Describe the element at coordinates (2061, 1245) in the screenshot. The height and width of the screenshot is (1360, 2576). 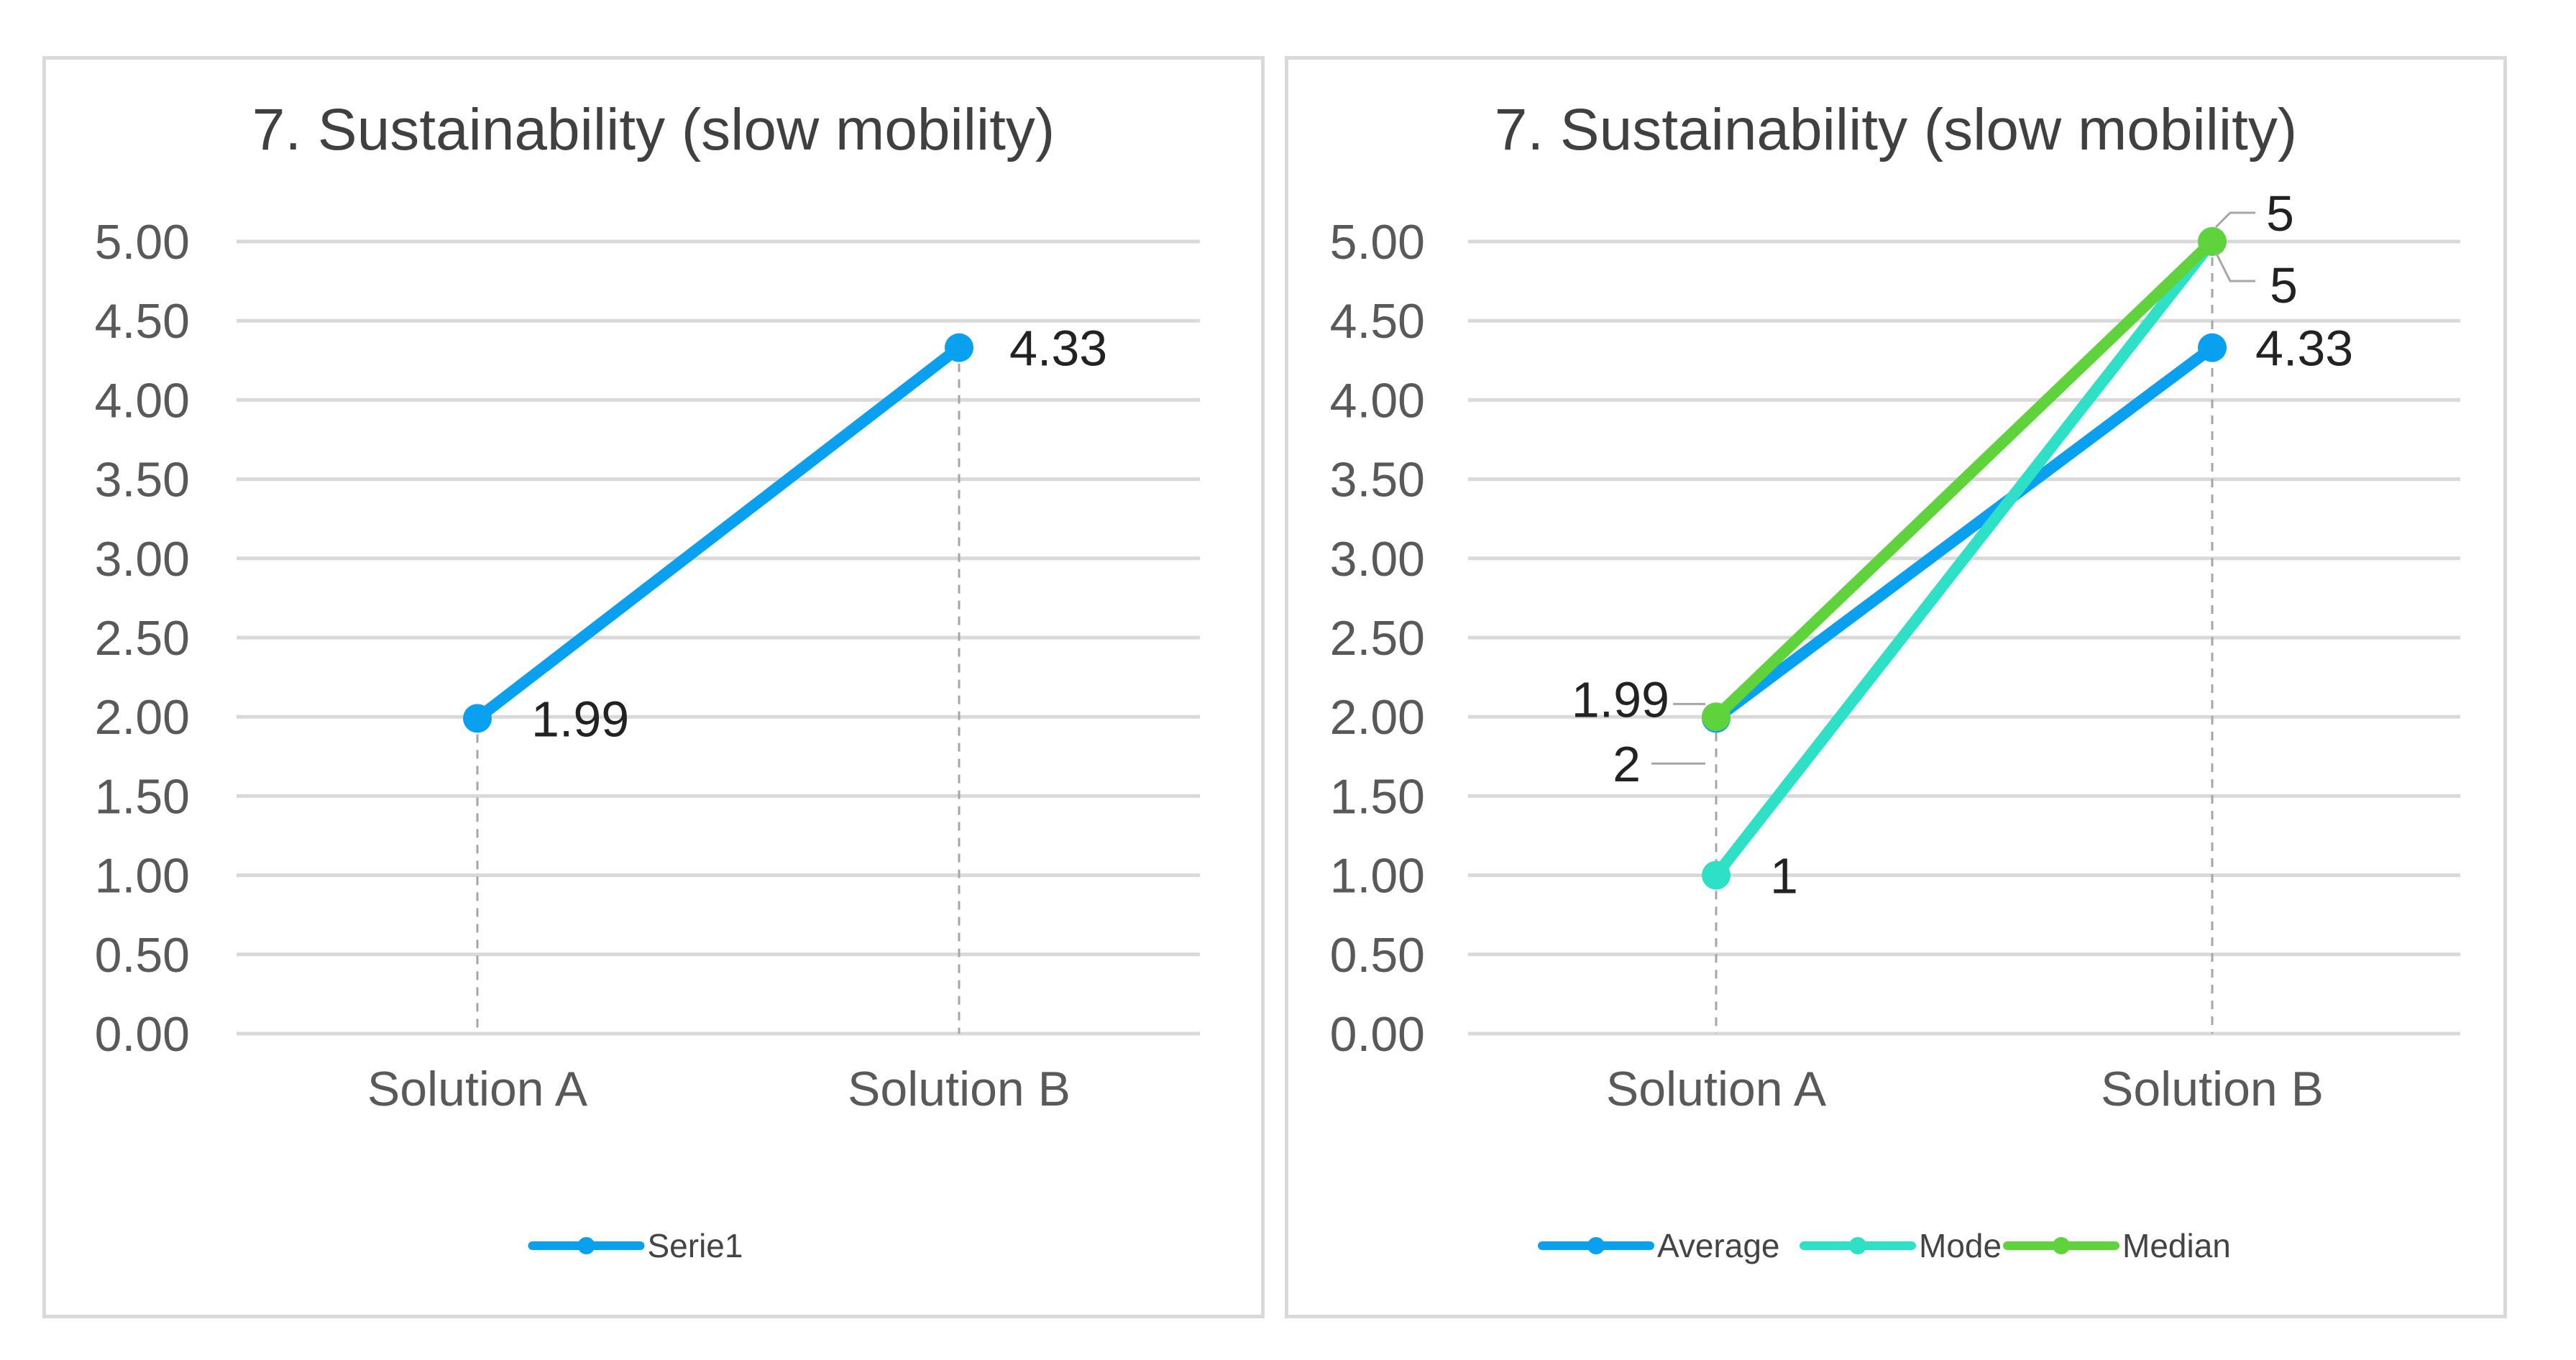
I see `legend-marker-median` at that location.